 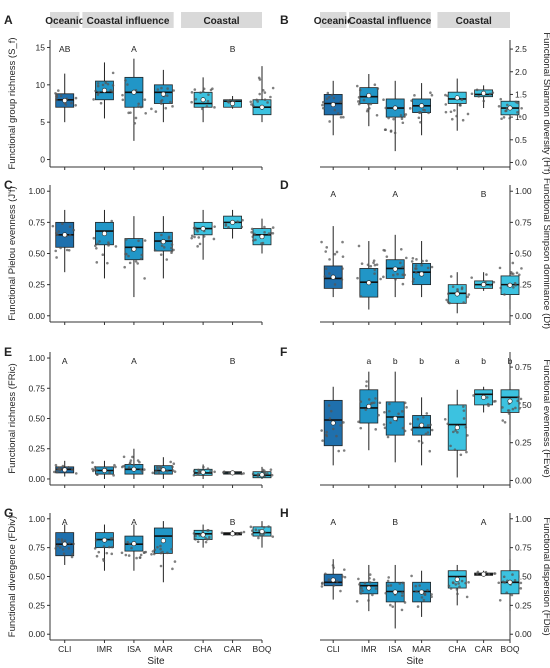 What do you see at coordinates (65, 49) in the screenshot?
I see `significance-letter: AB` at bounding box center [65, 49].